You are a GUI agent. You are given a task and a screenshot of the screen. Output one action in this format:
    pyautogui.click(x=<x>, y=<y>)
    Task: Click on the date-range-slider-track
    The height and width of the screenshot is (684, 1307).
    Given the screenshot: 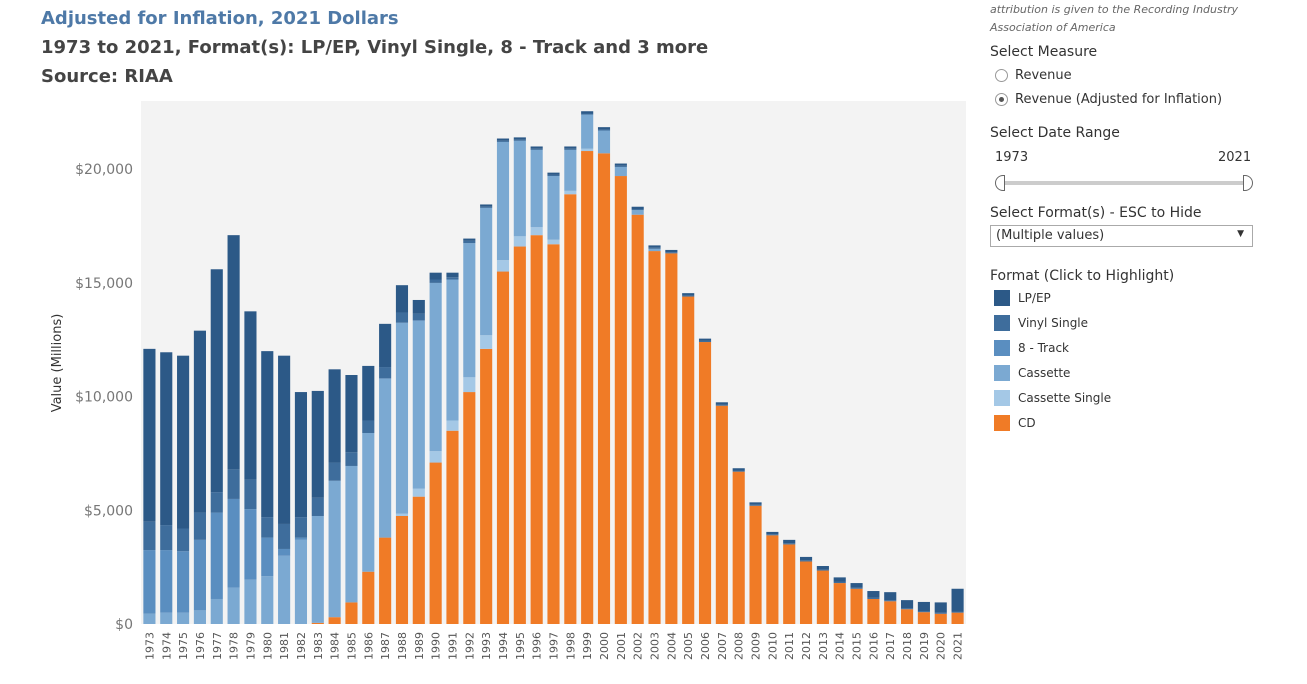 What is the action you would take?
    pyautogui.click(x=1123, y=183)
    